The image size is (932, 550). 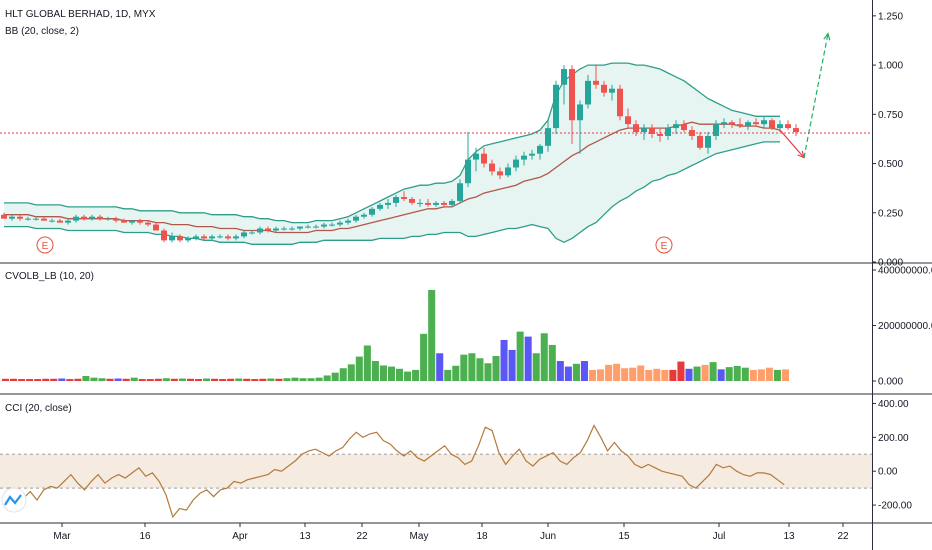 I want to click on projection-arrows, so click(x=805, y=96).